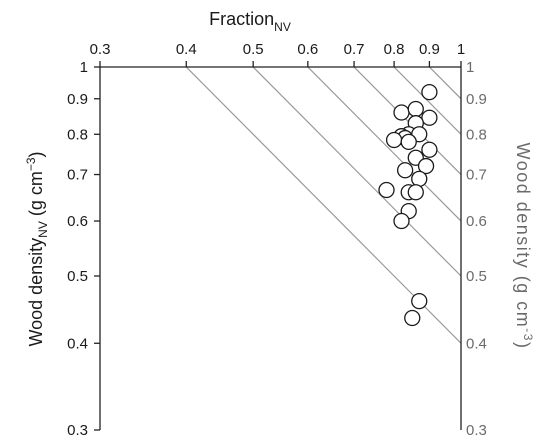  I want to click on right-tick-label: 0.4, so click(476, 343).